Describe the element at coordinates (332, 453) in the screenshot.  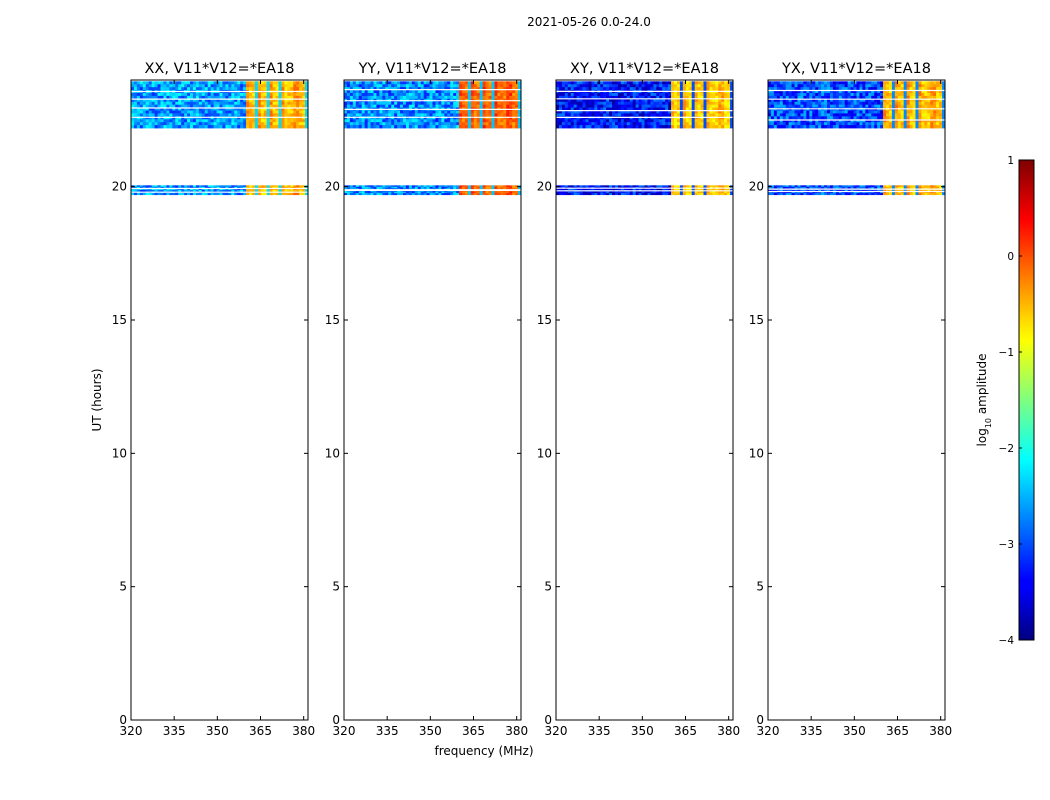
I see `y-tick-label: 10` at that location.